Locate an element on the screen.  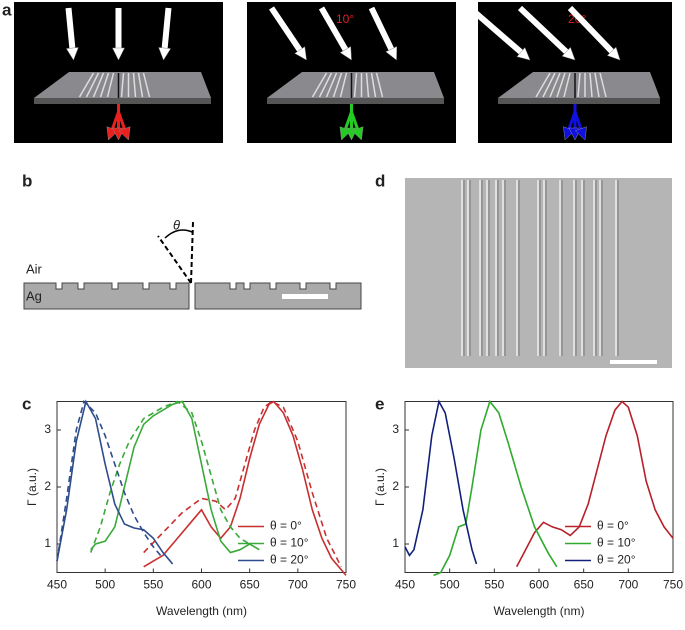
panel-b: θ Air Ag is located at coordinates (192, 263).